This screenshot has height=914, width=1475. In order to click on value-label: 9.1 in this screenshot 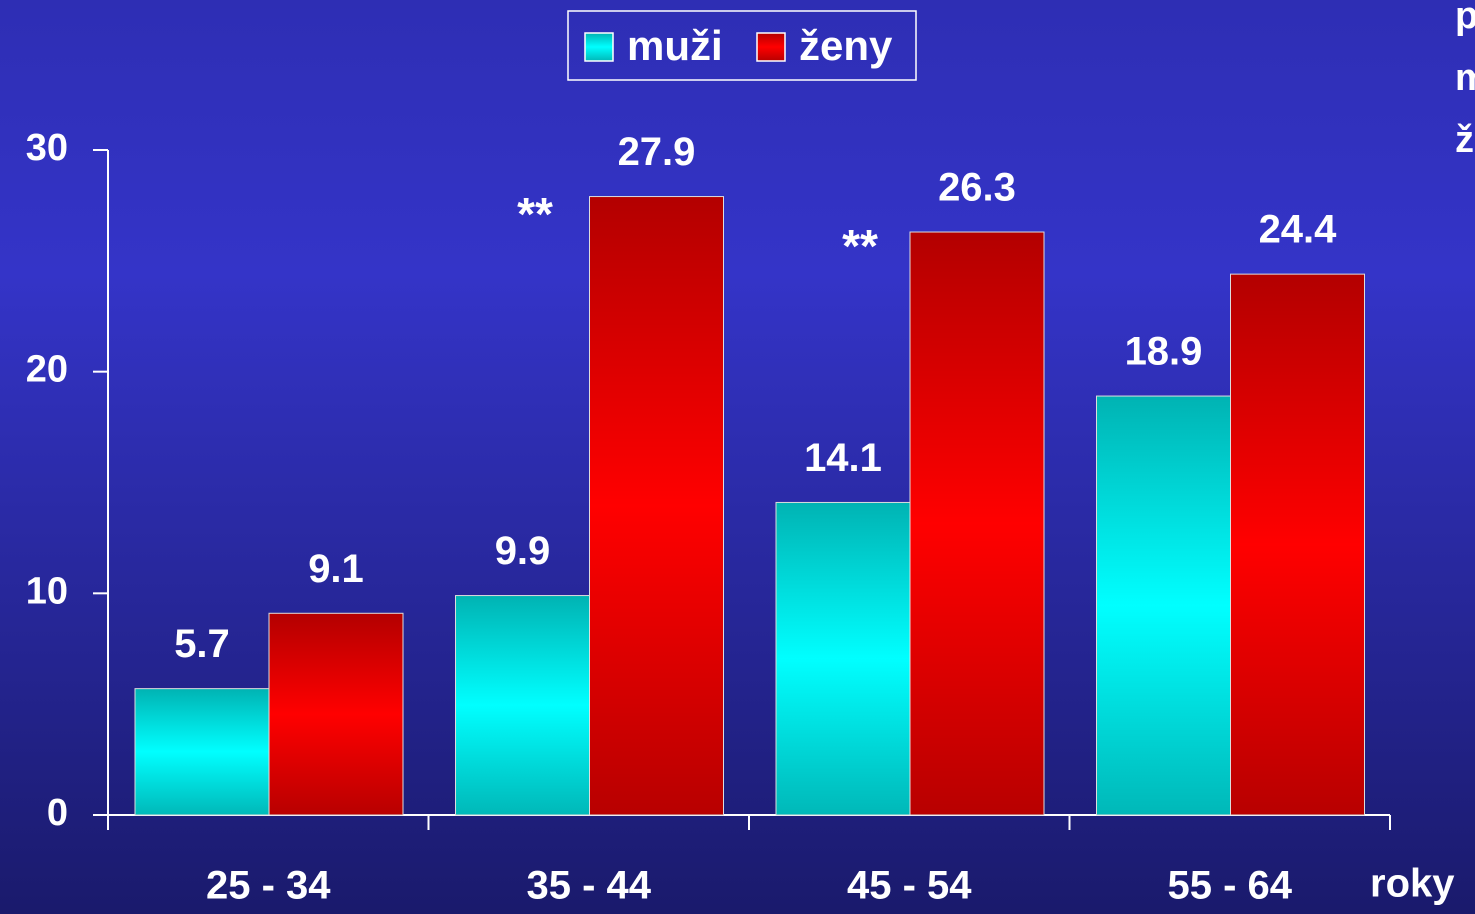, I will do `click(336, 569)`.